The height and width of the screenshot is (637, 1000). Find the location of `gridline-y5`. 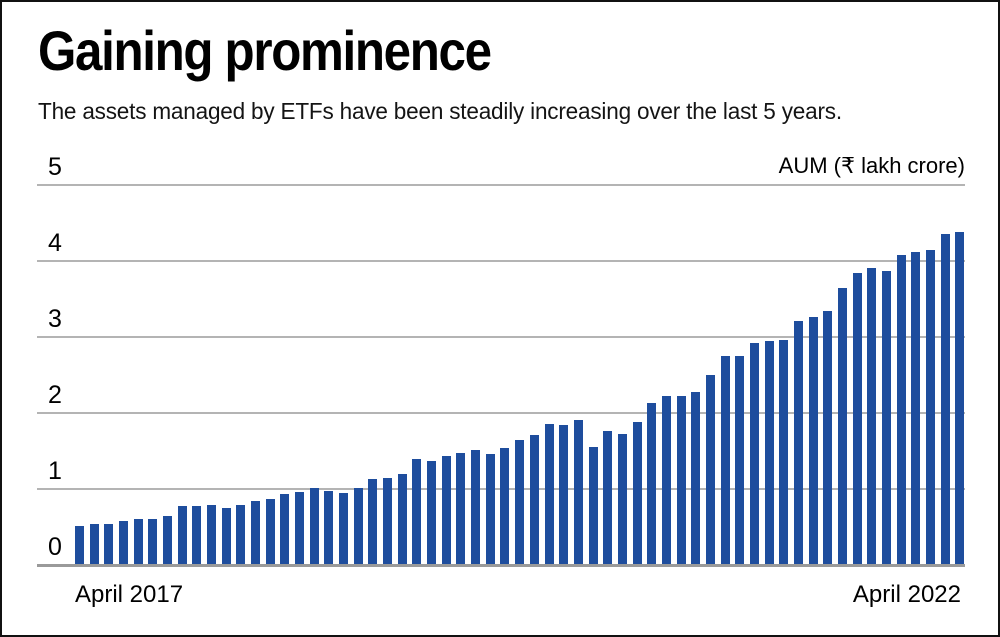

gridline-y5 is located at coordinates (501, 185).